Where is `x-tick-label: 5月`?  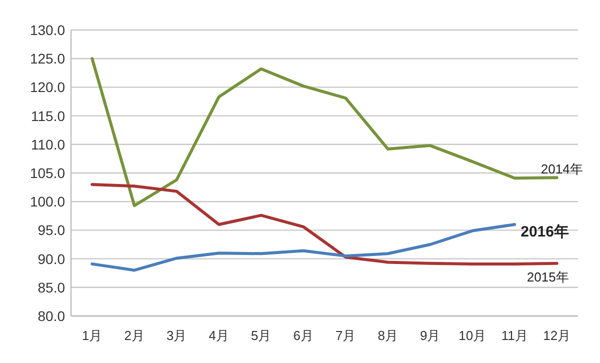
x-tick-label: 5月 is located at coordinates (261, 335).